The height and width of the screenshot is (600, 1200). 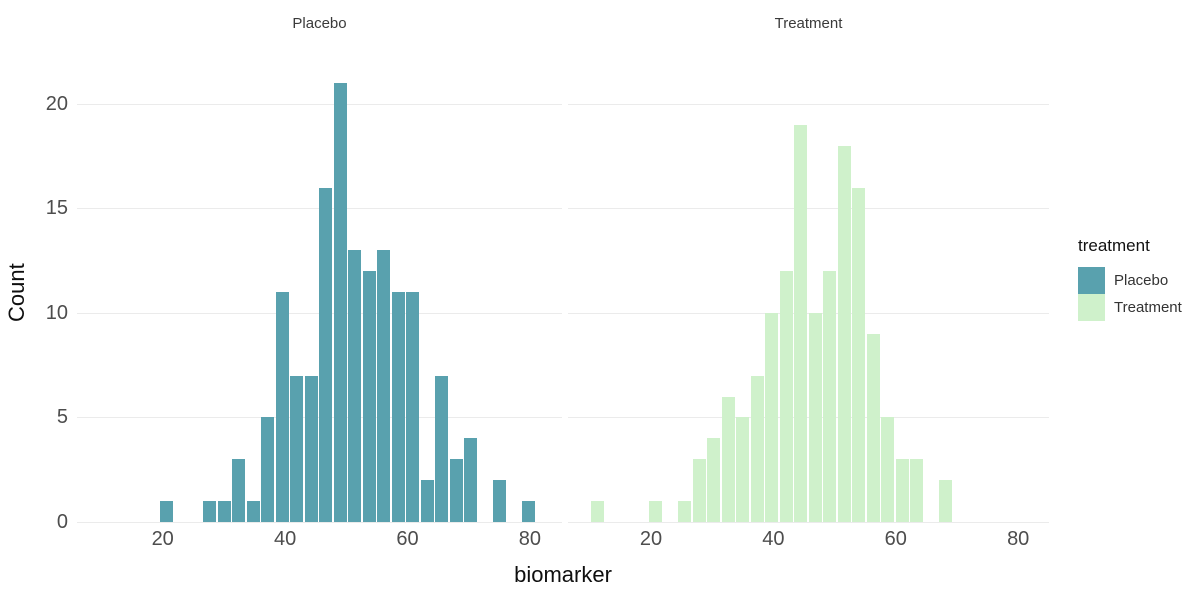 What do you see at coordinates (56, 208) in the screenshot?
I see `y-tick-label: 15` at bounding box center [56, 208].